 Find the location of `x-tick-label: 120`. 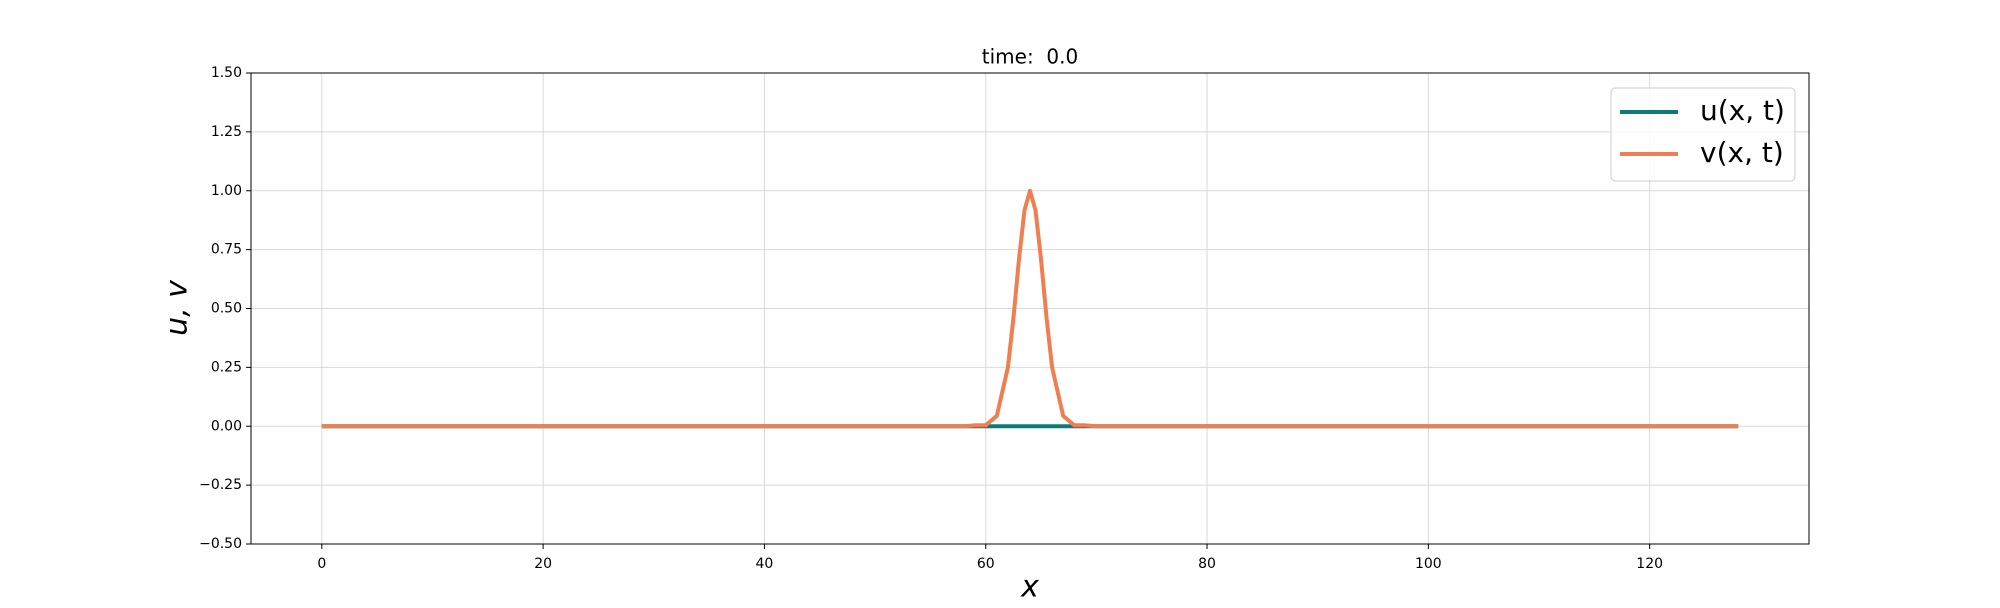

x-tick-label: 120 is located at coordinates (1649, 564).